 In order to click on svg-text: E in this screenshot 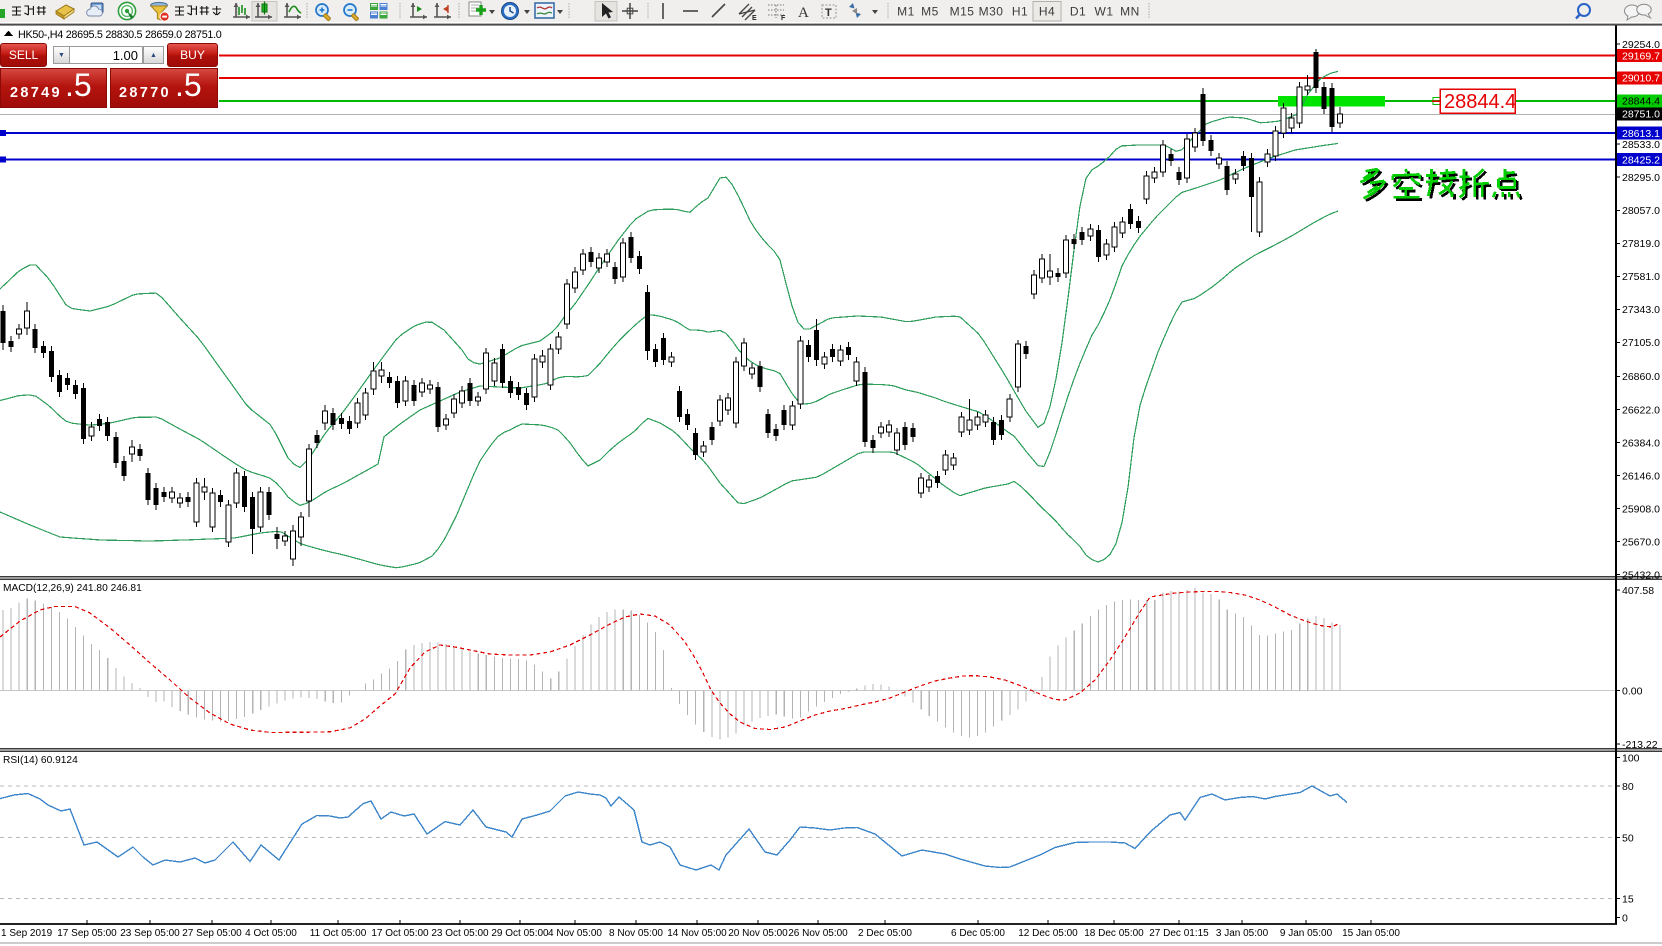, I will do `click(754, 18)`.